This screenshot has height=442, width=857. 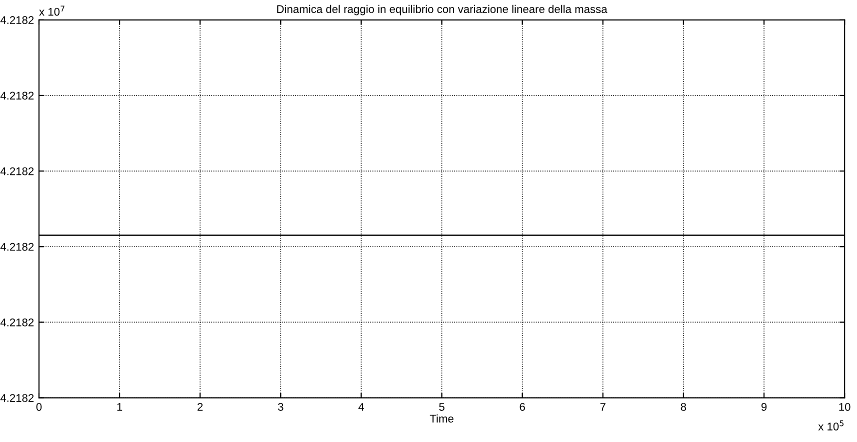 What do you see at coordinates (442, 418) in the screenshot?
I see `x-axis-title: Time` at bounding box center [442, 418].